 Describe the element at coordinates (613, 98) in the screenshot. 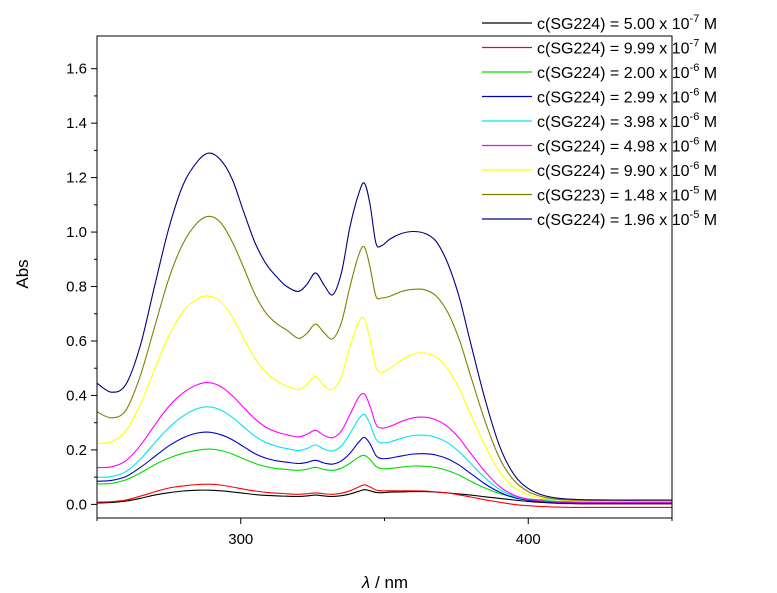

I see `legend-entry-label: c(SG224) = 2.99 x 10` at that location.